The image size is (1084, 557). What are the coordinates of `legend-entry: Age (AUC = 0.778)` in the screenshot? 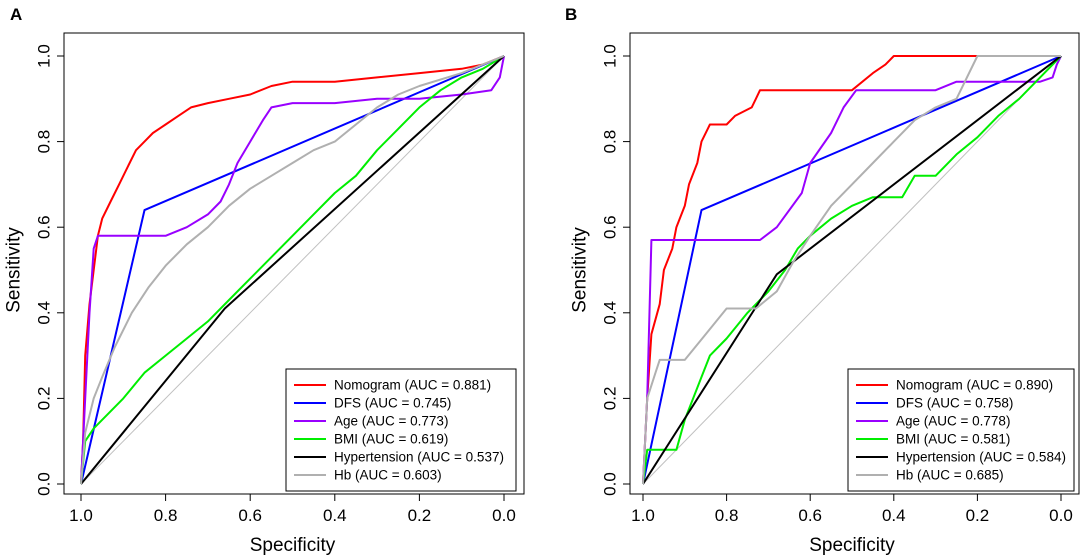 It's located at (953, 421).